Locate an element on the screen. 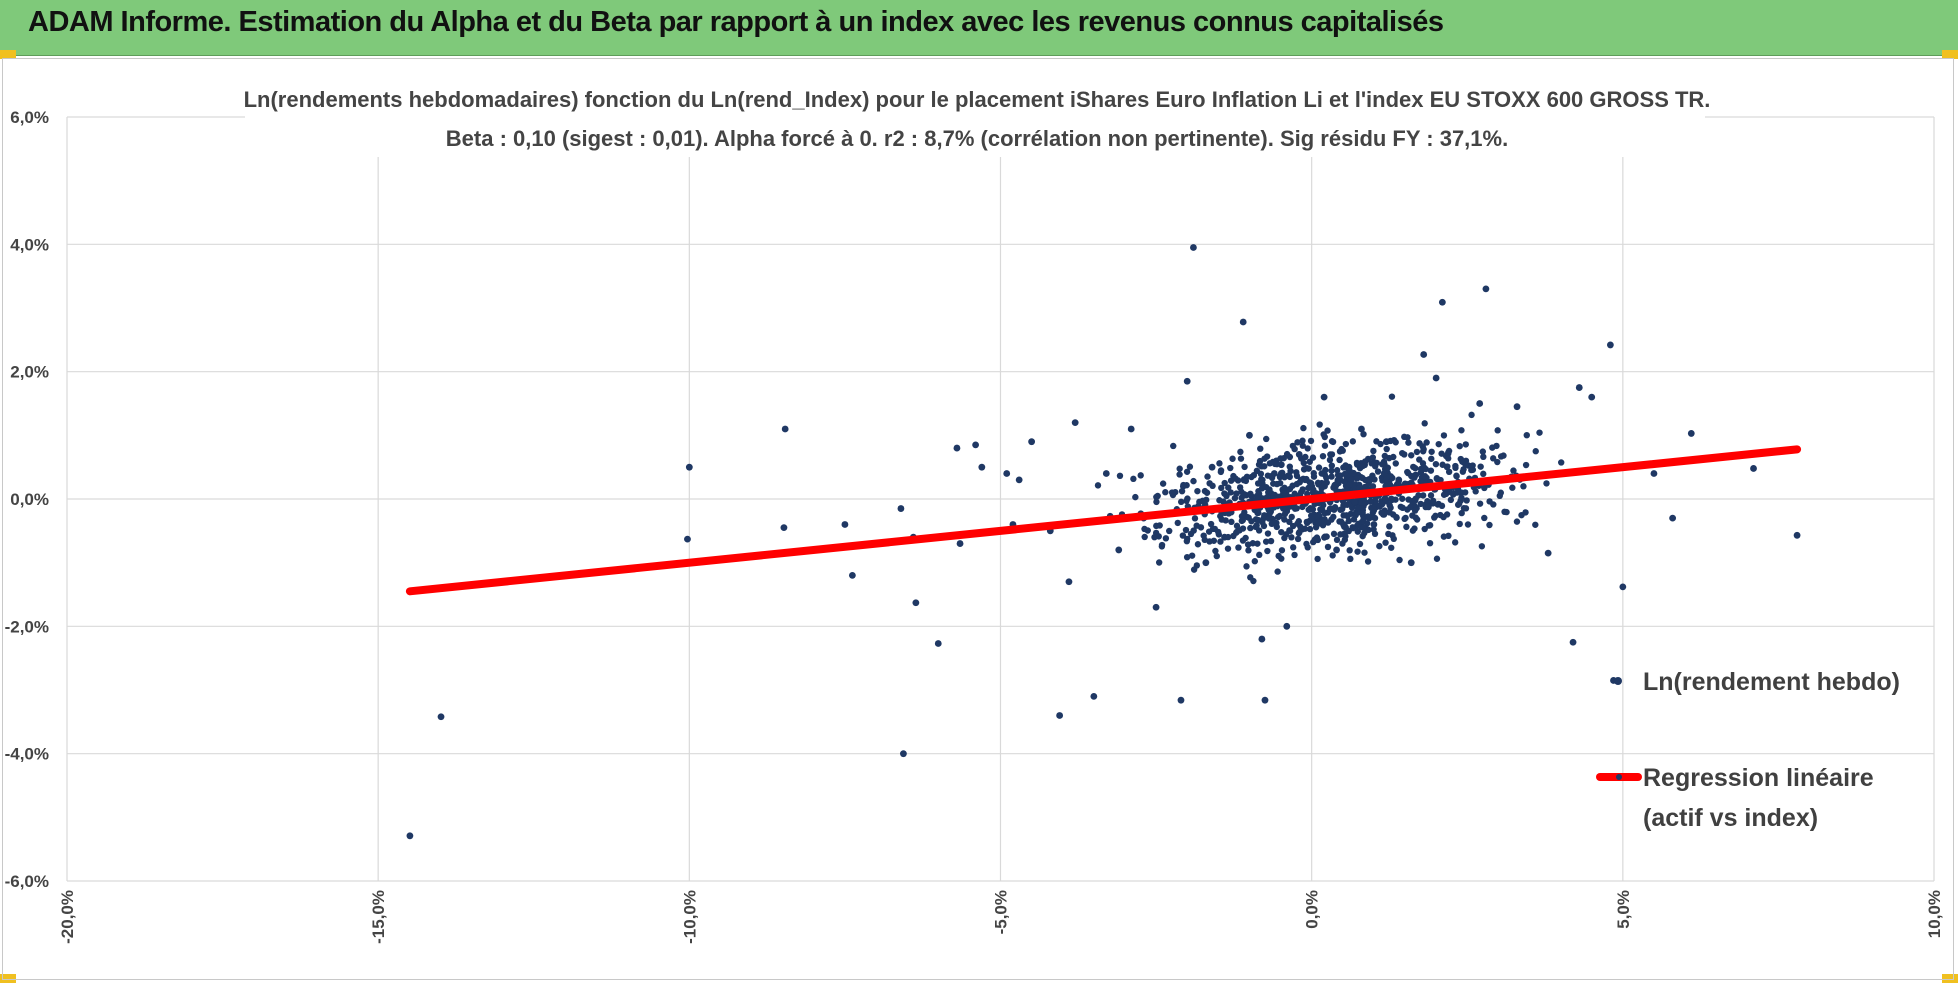  title-background is located at coordinates (975, 121).